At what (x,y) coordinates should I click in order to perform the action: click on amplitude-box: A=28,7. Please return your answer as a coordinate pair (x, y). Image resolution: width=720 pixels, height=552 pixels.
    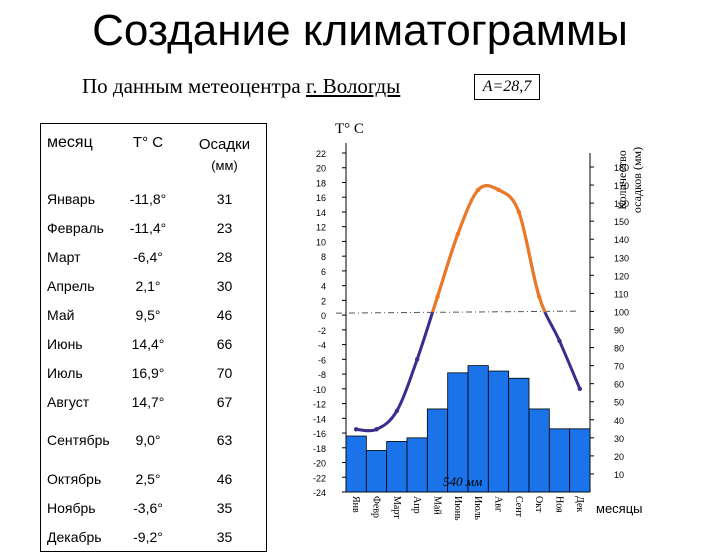
    Looking at the image, I should click on (507, 87).